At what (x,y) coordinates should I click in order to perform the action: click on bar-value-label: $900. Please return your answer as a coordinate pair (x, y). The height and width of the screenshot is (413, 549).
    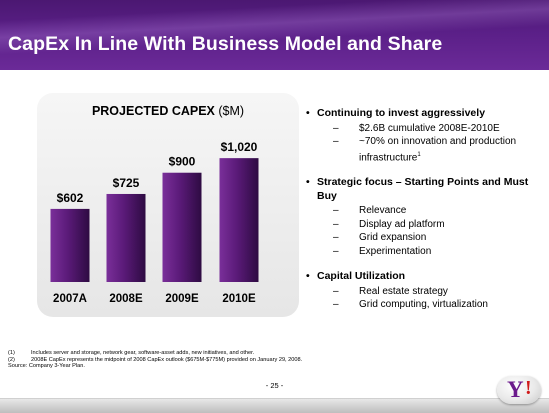
    Looking at the image, I should click on (182, 162).